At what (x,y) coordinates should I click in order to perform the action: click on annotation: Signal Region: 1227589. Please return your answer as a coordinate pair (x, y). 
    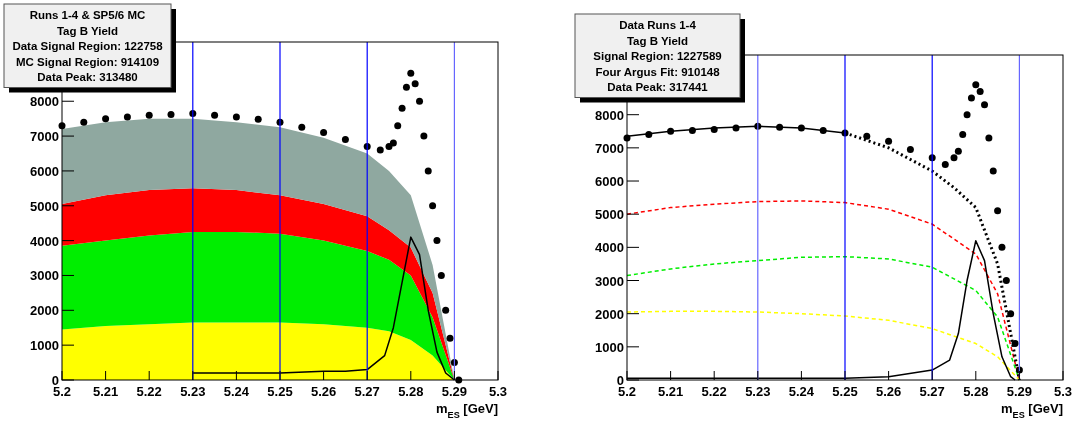
    Looking at the image, I should click on (657, 56).